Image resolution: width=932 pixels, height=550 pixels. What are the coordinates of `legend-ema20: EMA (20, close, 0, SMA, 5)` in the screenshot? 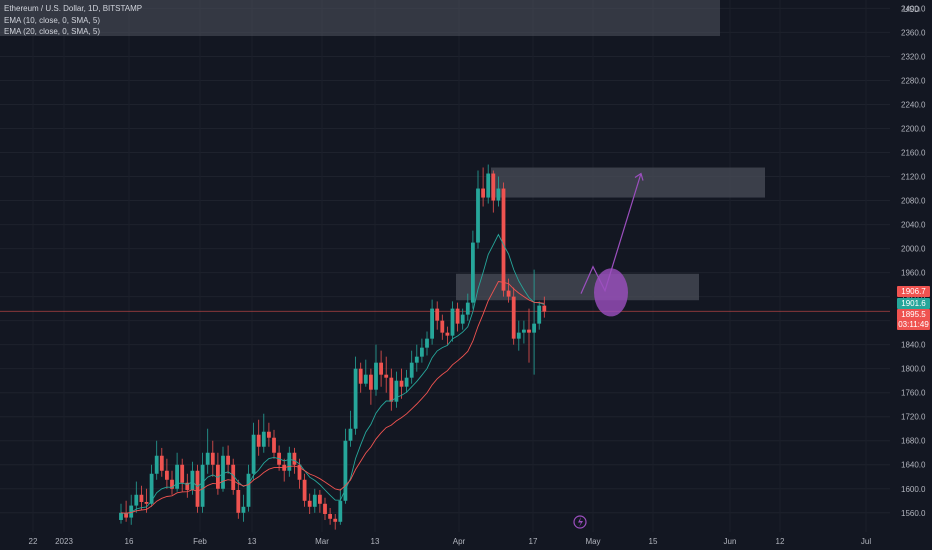 It's located at (52, 31).